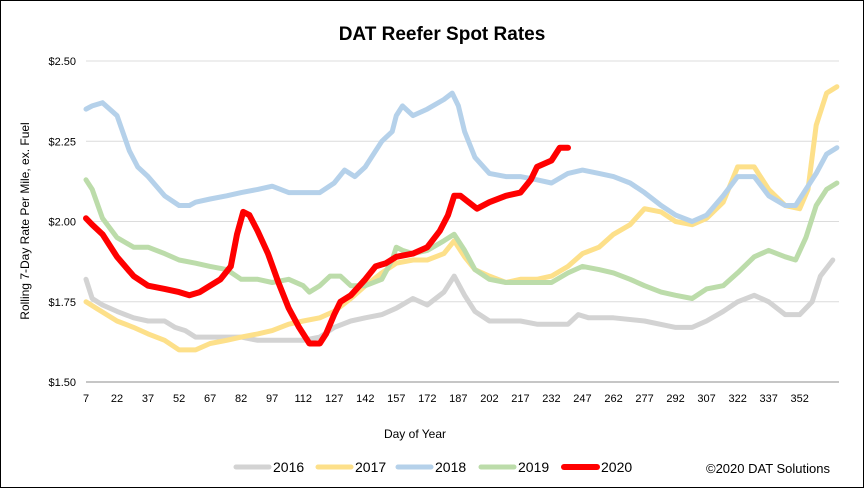 The image size is (864, 488). Describe the element at coordinates (62, 142) in the screenshot. I see `y-tick-label: $2.25` at that location.